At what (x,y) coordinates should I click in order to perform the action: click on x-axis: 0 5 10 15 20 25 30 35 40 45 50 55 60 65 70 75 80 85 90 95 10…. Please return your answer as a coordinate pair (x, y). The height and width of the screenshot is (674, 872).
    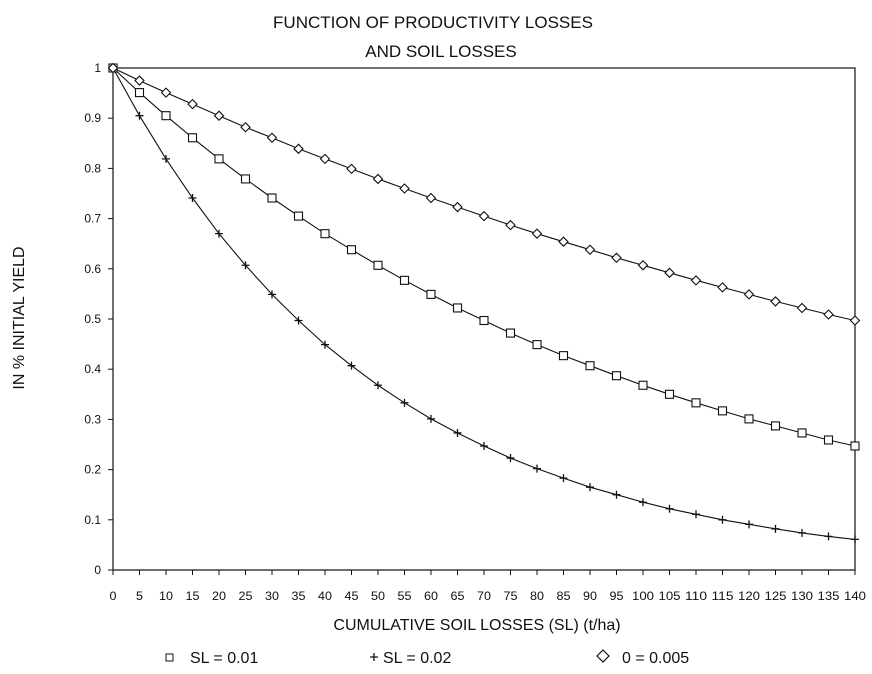
    Looking at the image, I should click on (488, 586).